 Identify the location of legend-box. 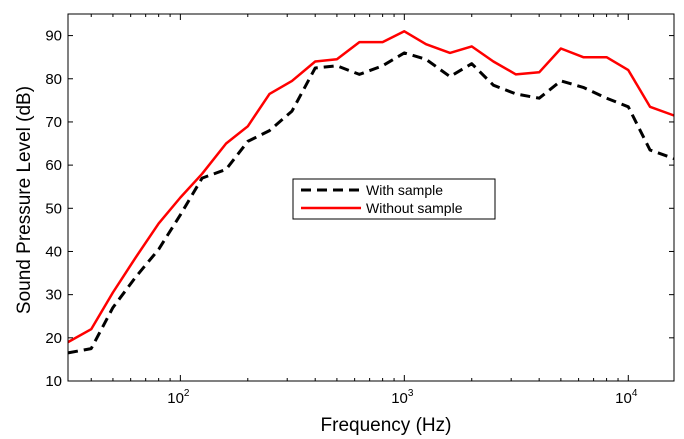
(394, 199).